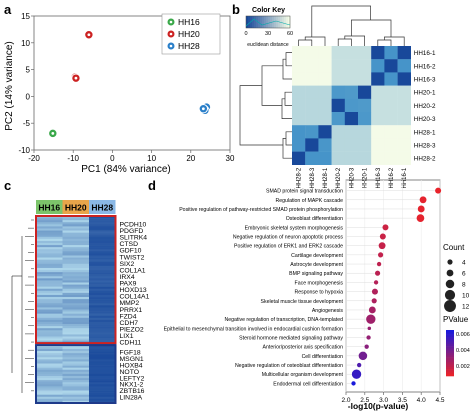 This screenshot has width=474, height=417. Describe the element at coordinates (326, 177) in the screenshot. I see `distance-column-label: HH28-1` at that location.